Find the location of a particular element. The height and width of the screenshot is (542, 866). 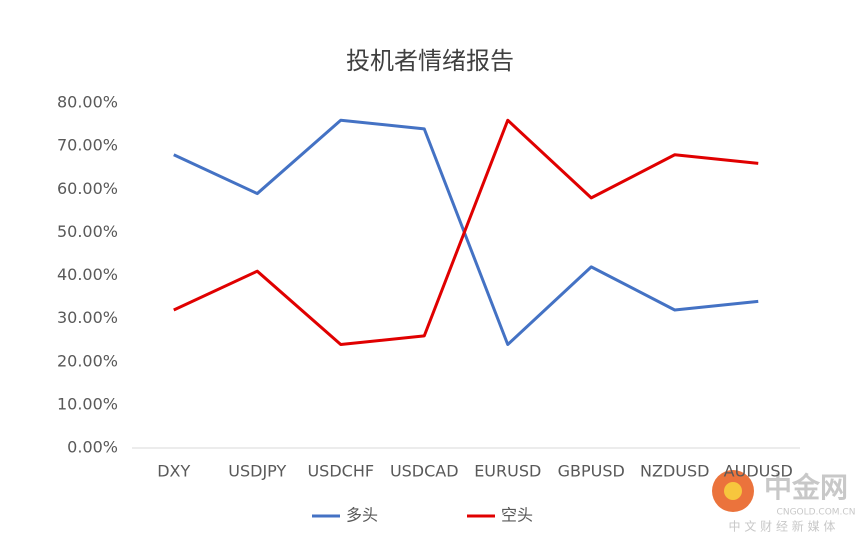

legend-label: 多头 is located at coordinates (362, 515).